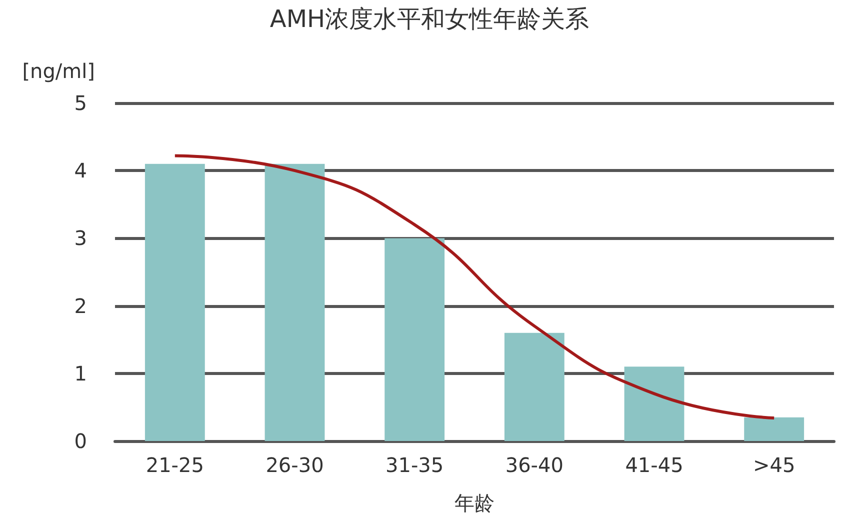  What do you see at coordinates (774, 465) in the screenshot?
I see `x-tick-label: >45` at bounding box center [774, 465].